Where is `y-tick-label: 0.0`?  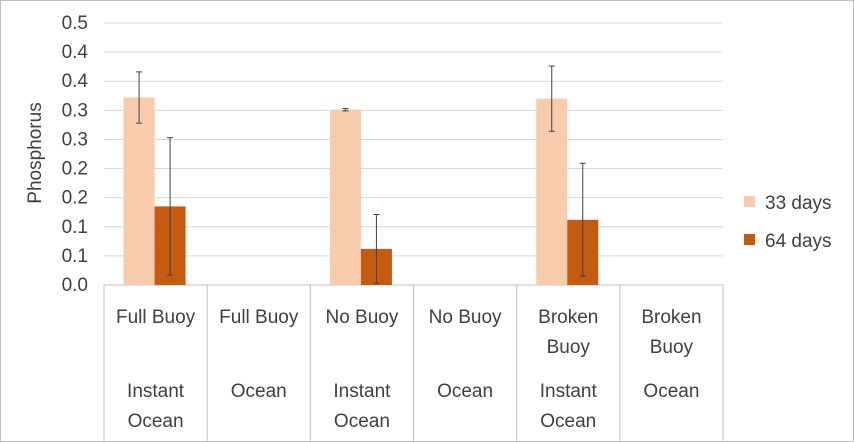
y-tick-label: 0.0 is located at coordinates (75, 285).